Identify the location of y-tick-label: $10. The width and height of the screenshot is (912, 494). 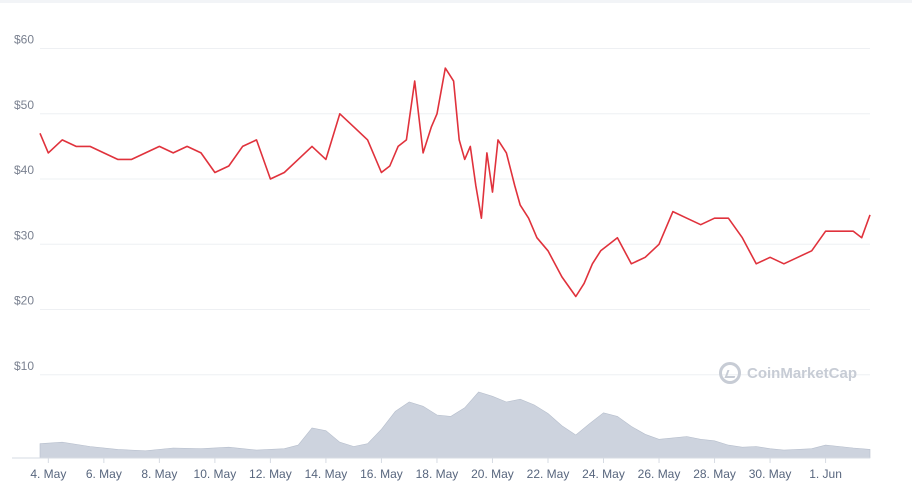
(24, 366).